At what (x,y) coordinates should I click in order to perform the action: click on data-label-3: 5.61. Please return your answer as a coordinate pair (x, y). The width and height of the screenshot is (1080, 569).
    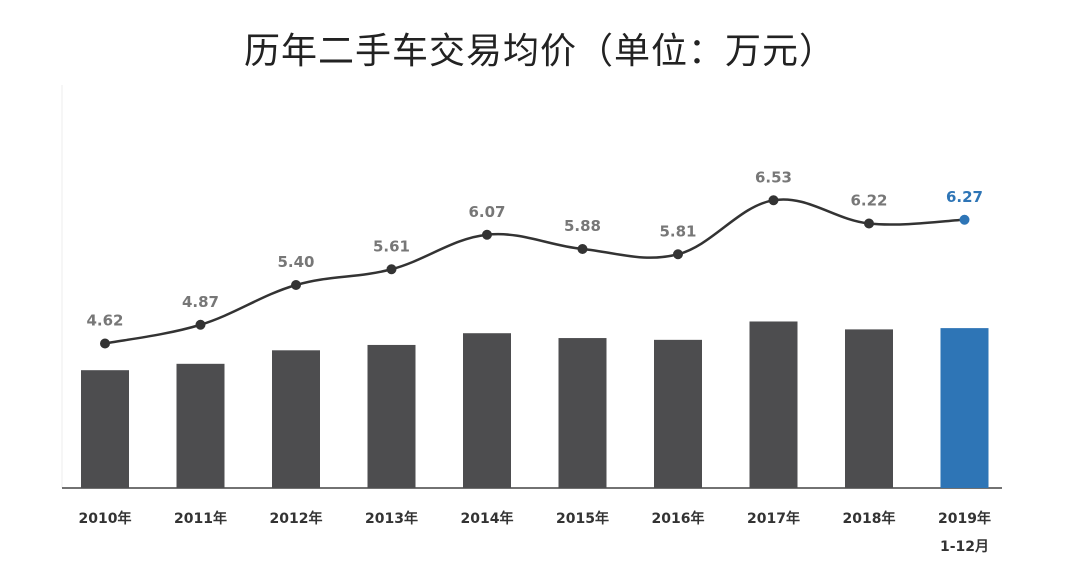
    Looking at the image, I should click on (391, 246).